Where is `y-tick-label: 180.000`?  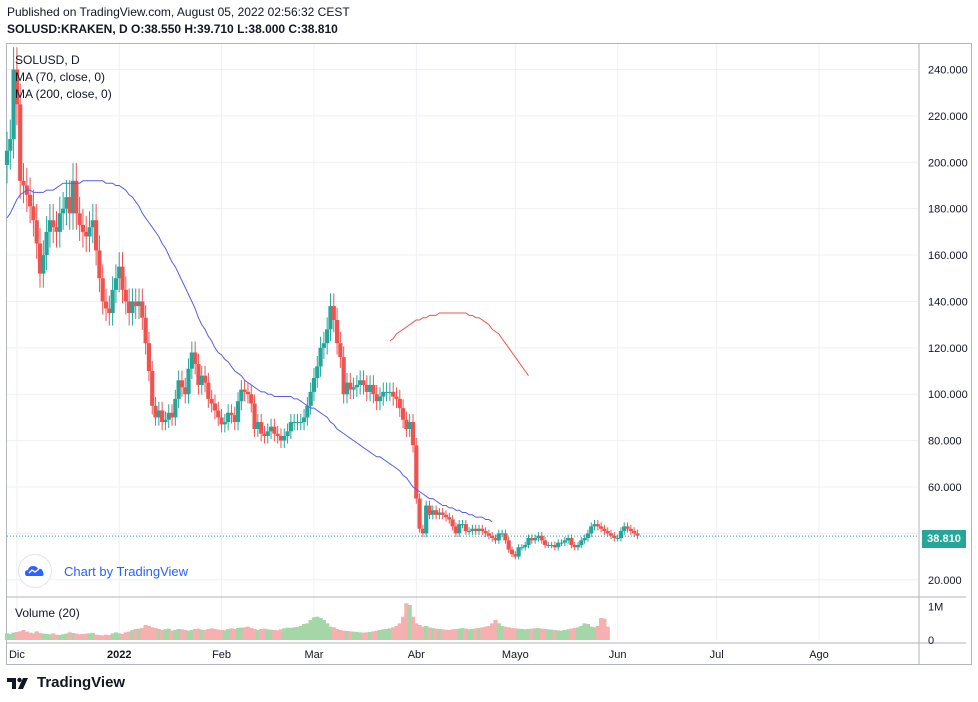 y-tick-label: 180.000 is located at coordinates (948, 210).